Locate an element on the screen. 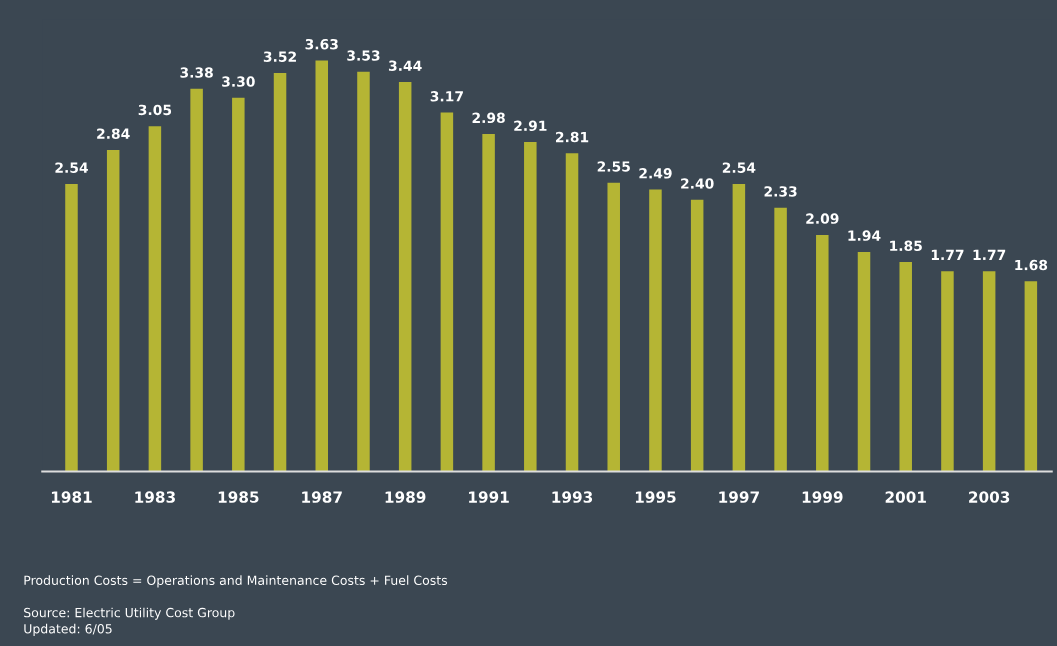 The height and width of the screenshot is (646, 1057). text: Updated: 6/05 is located at coordinates (68, 629).